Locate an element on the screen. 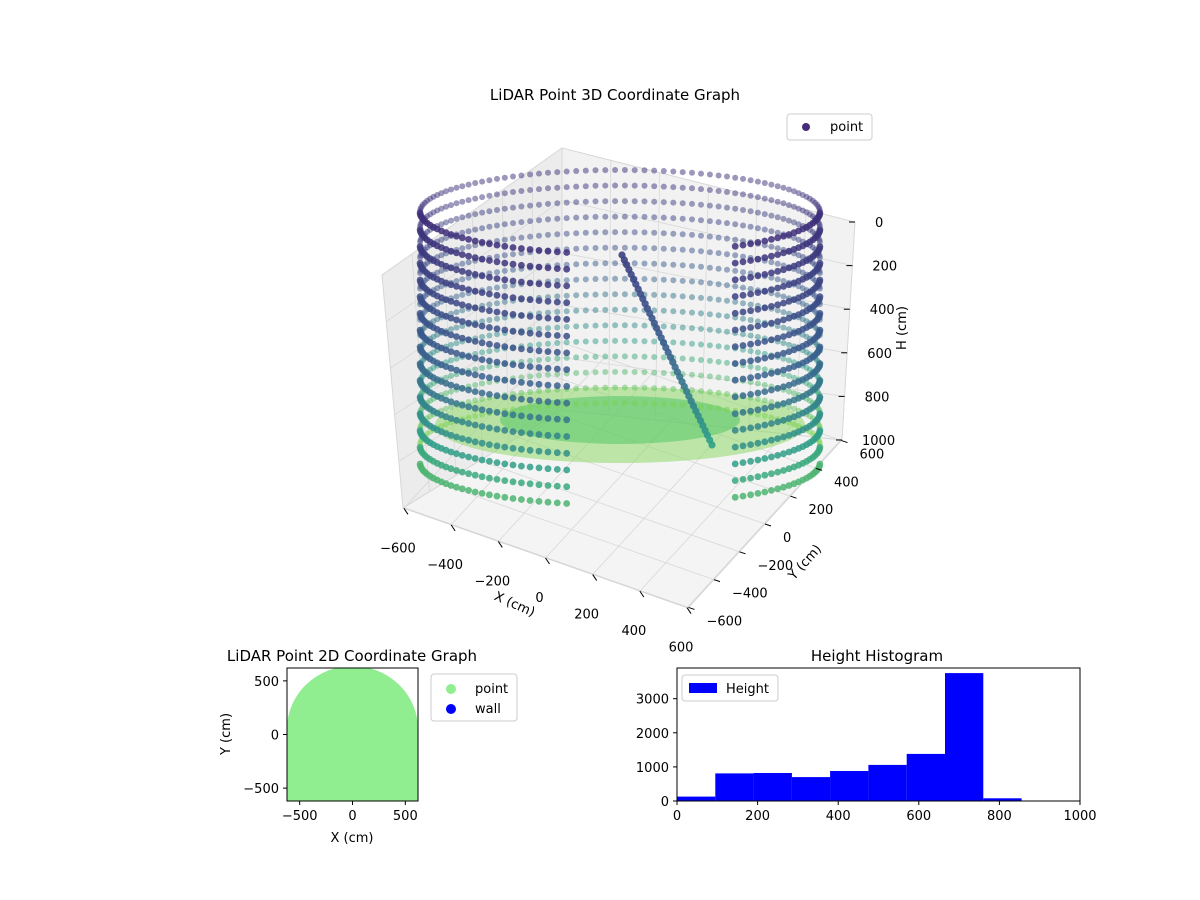 This screenshot has height=900, width=1200. x-axis-label-3d: X (cm) is located at coordinates (514, 604).